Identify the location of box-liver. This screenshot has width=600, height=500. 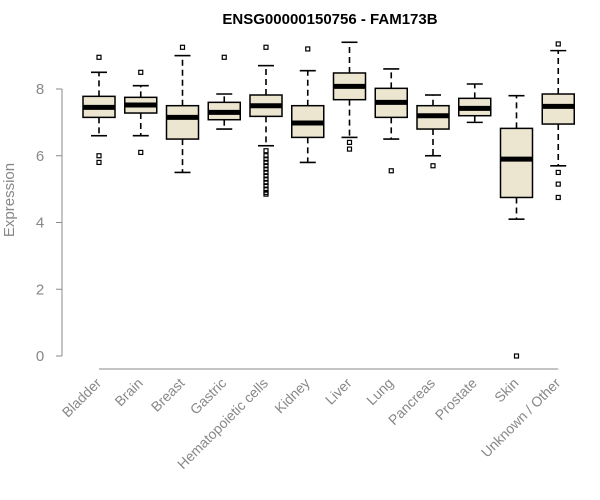
(349, 96).